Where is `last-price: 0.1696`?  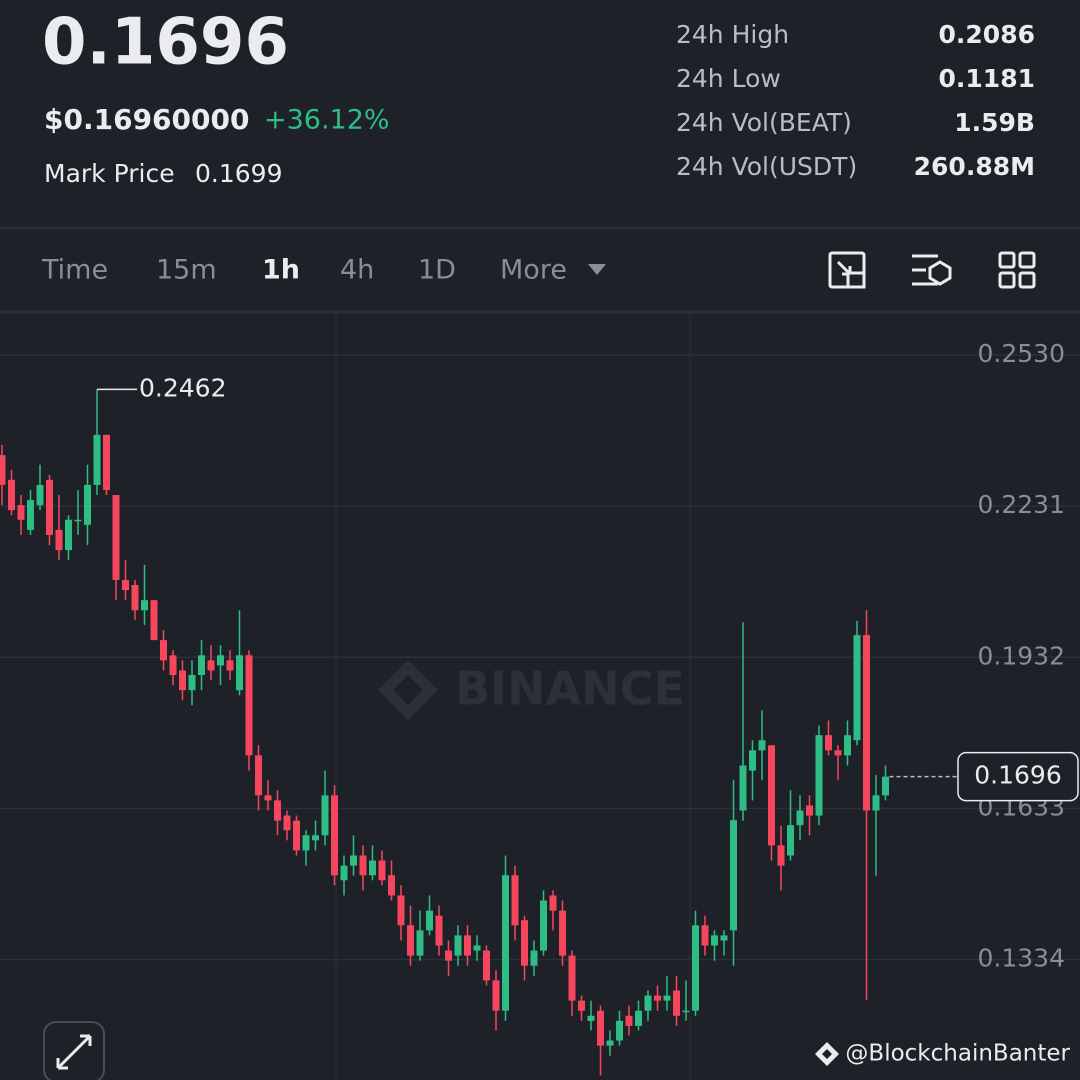 last-price: 0.1696 is located at coordinates (165, 43).